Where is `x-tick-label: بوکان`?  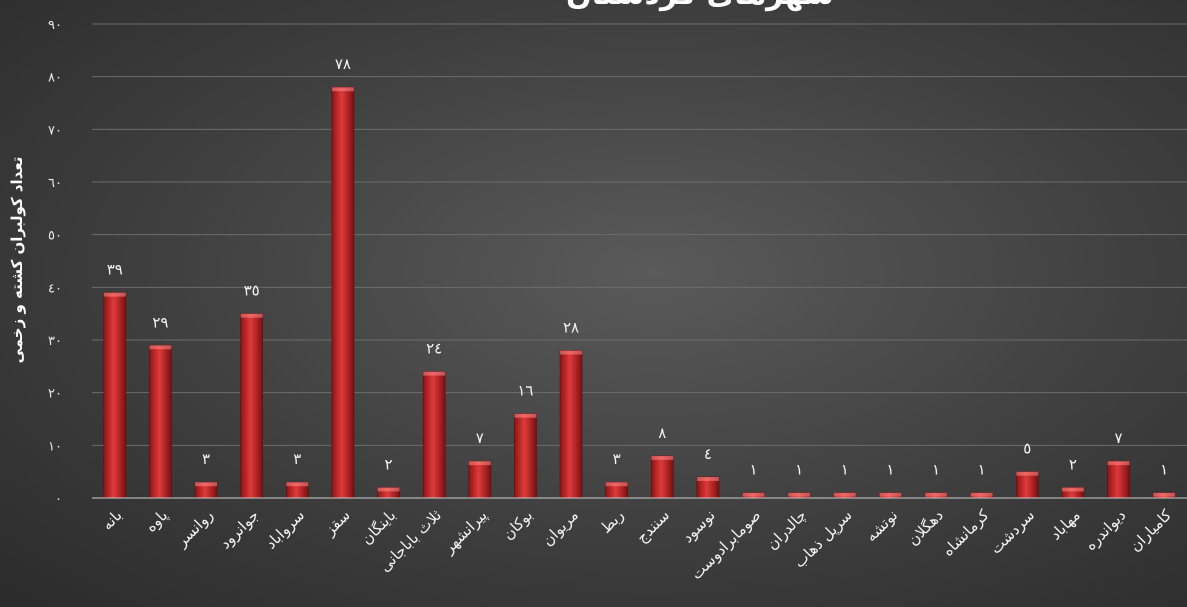
x-tick-label: بوکان is located at coordinates (517, 524).